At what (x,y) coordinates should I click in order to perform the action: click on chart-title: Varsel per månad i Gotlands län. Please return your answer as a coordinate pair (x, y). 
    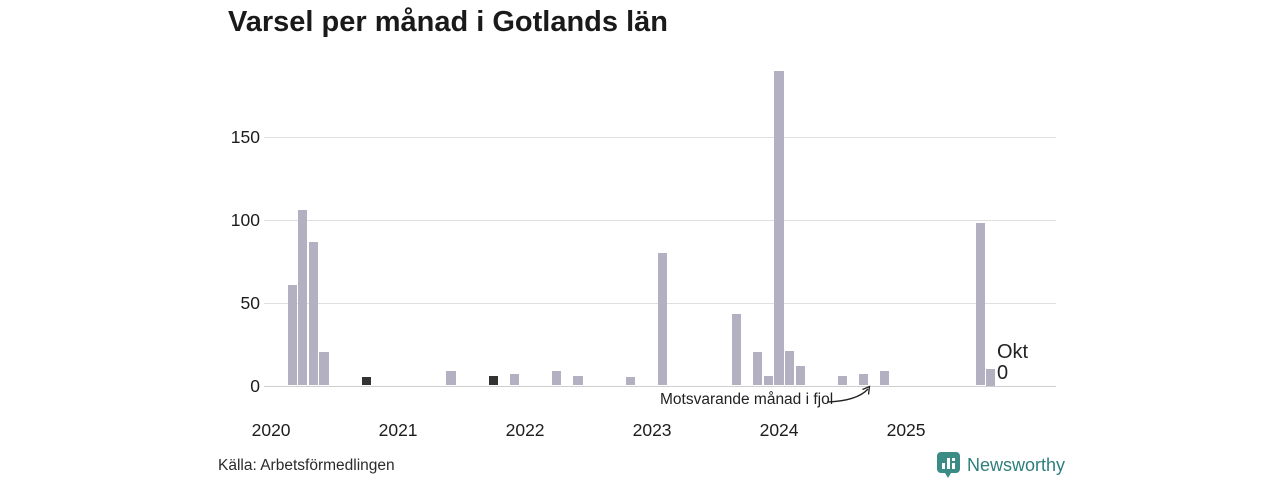
    Looking at the image, I should click on (448, 22).